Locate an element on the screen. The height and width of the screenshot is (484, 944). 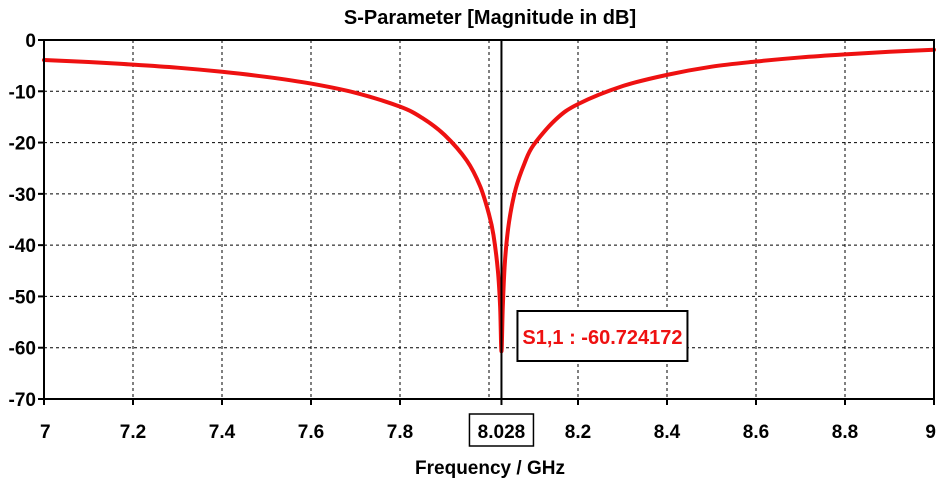
x-tick-label: 7.8 is located at coordinates (400, 432).